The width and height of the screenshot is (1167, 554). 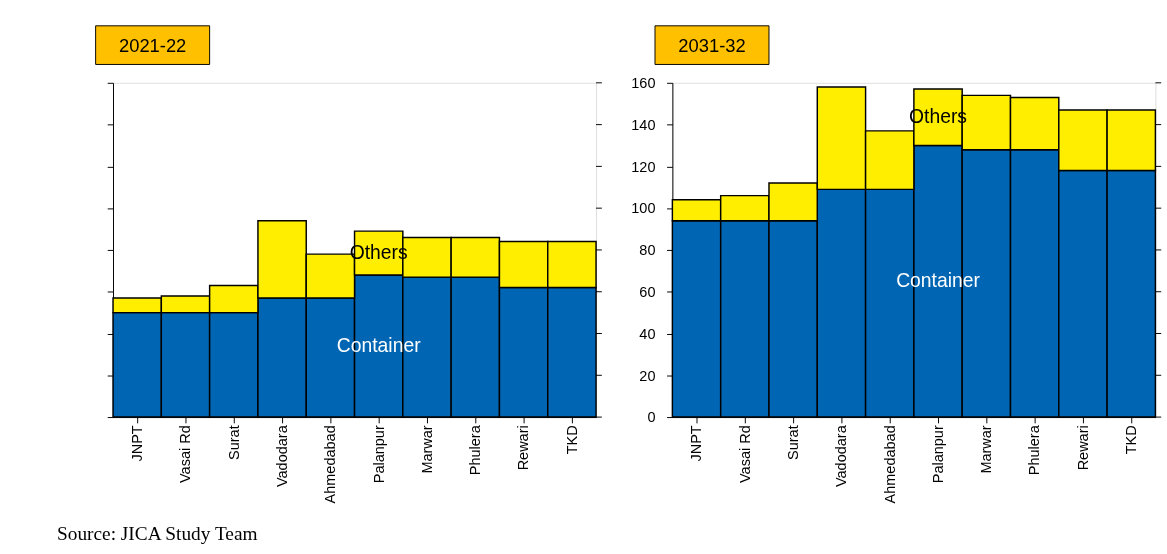 What do you see at coordinates (643, 124) in the screenshot?
I see `y-tick-label: 140` at bounding box center [643, 124].